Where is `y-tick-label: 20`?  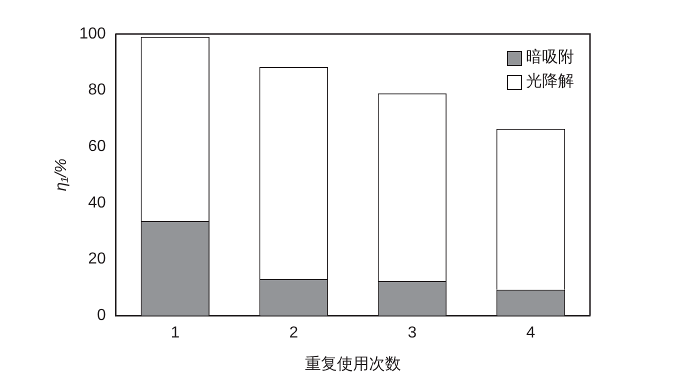
y-tick-label: 20 is located at coordinates (97, 259).